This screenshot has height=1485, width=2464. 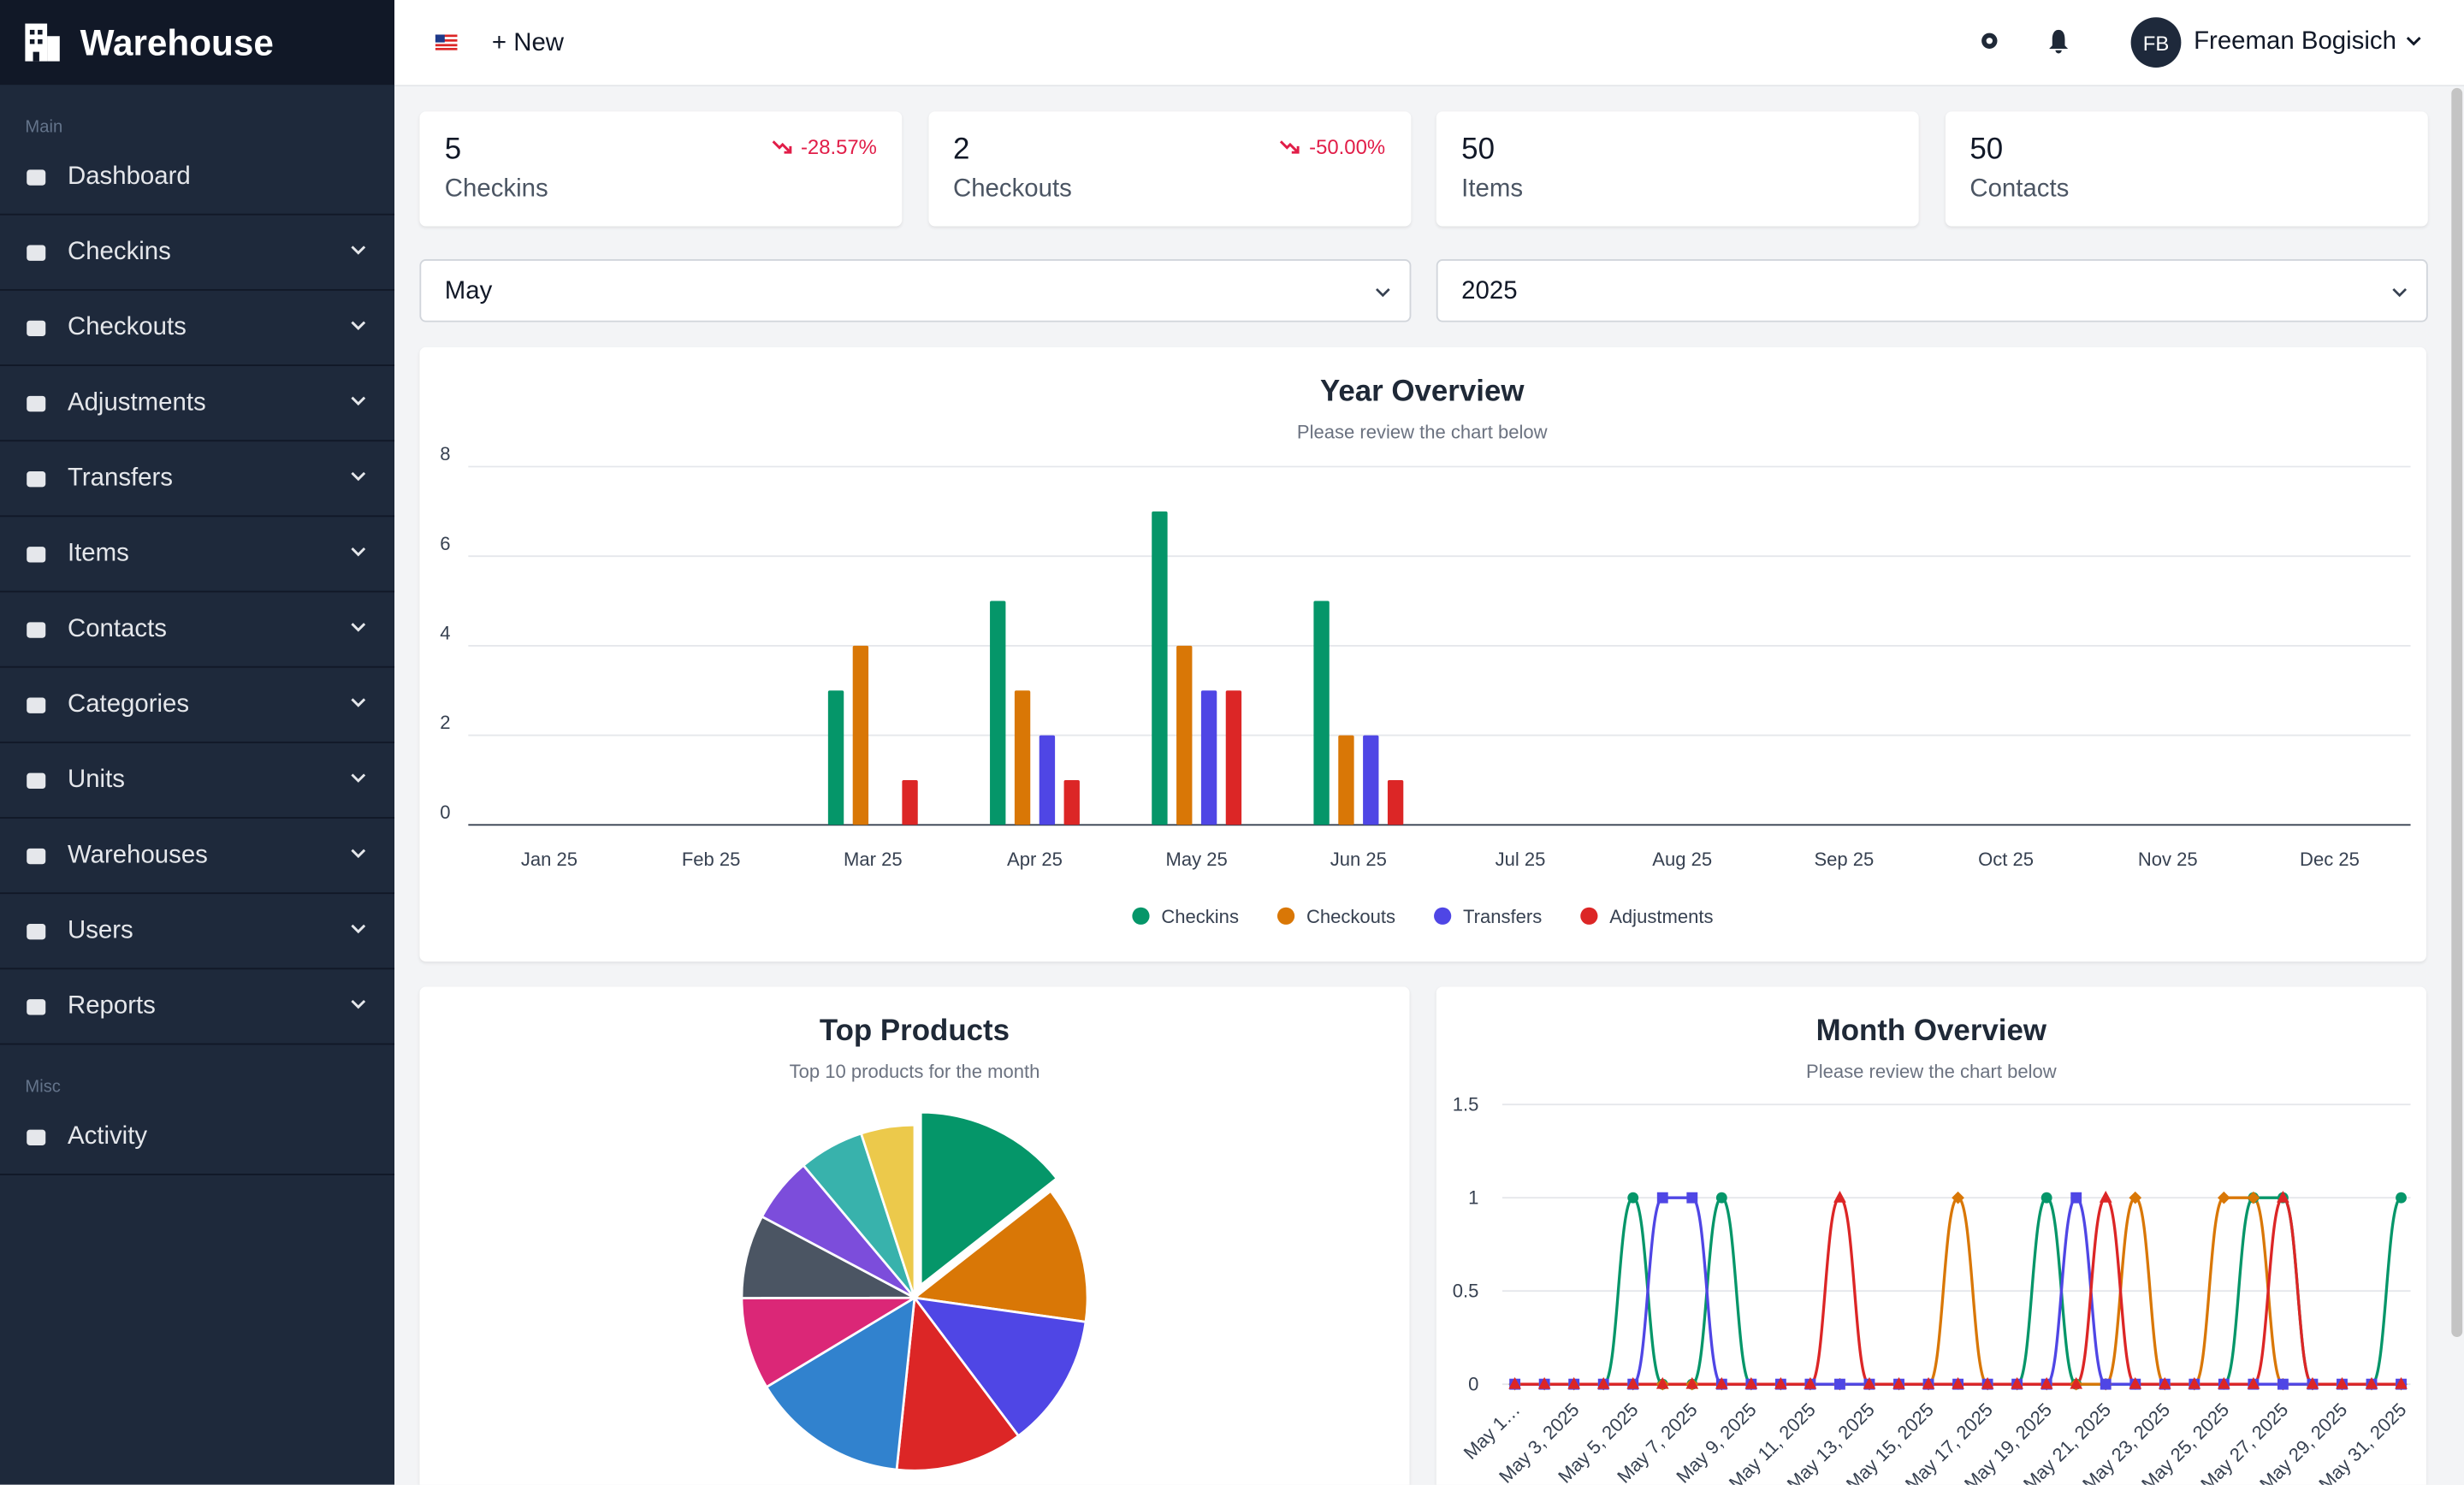 I want to click on nav-label: Contacts, so click(x=117, y=628).